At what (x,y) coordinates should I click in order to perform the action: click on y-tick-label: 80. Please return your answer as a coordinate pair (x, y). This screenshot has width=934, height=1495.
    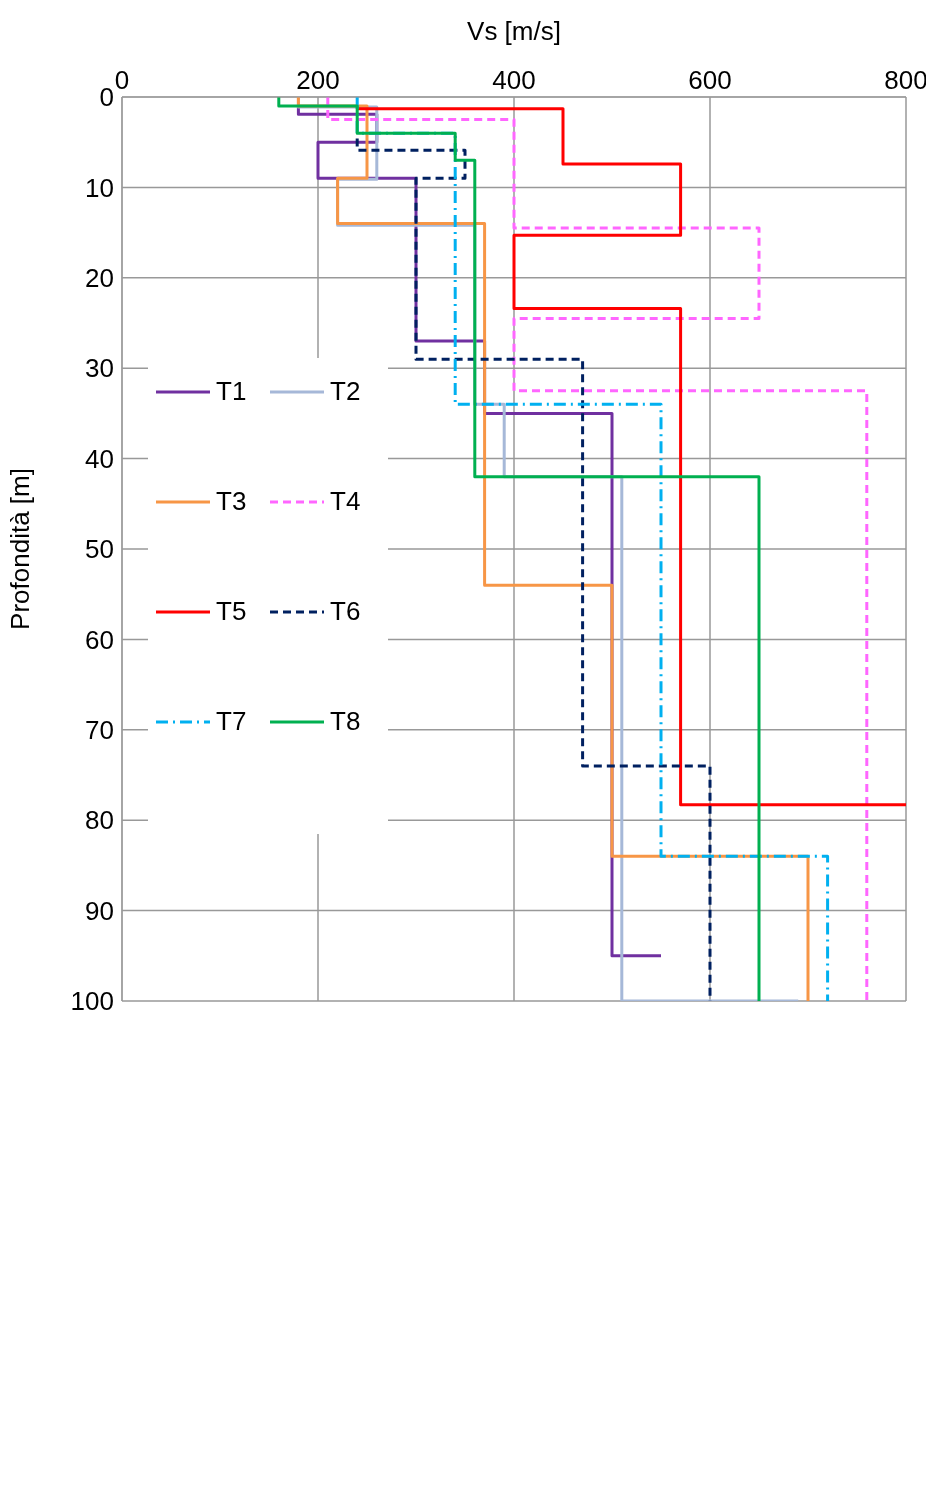
    Looking at the image, I should click on (99, 820).